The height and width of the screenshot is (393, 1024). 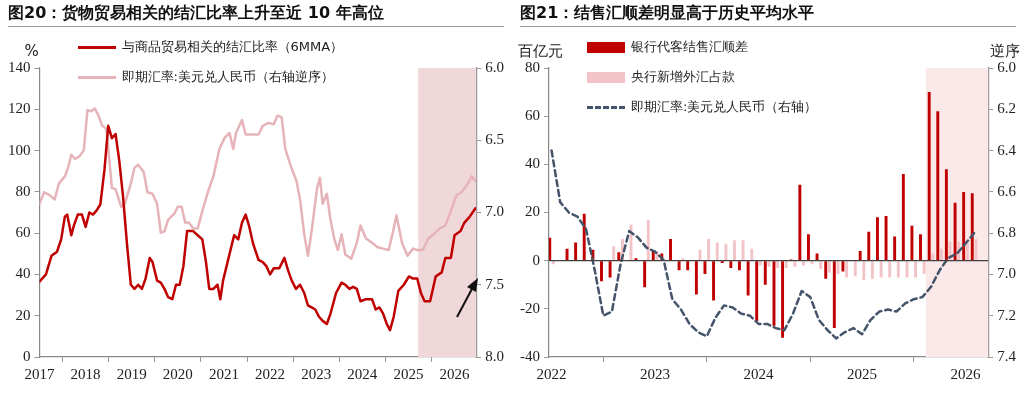 I want to click on y2-tick-label: 7.2, so click(x=1006, y=314).